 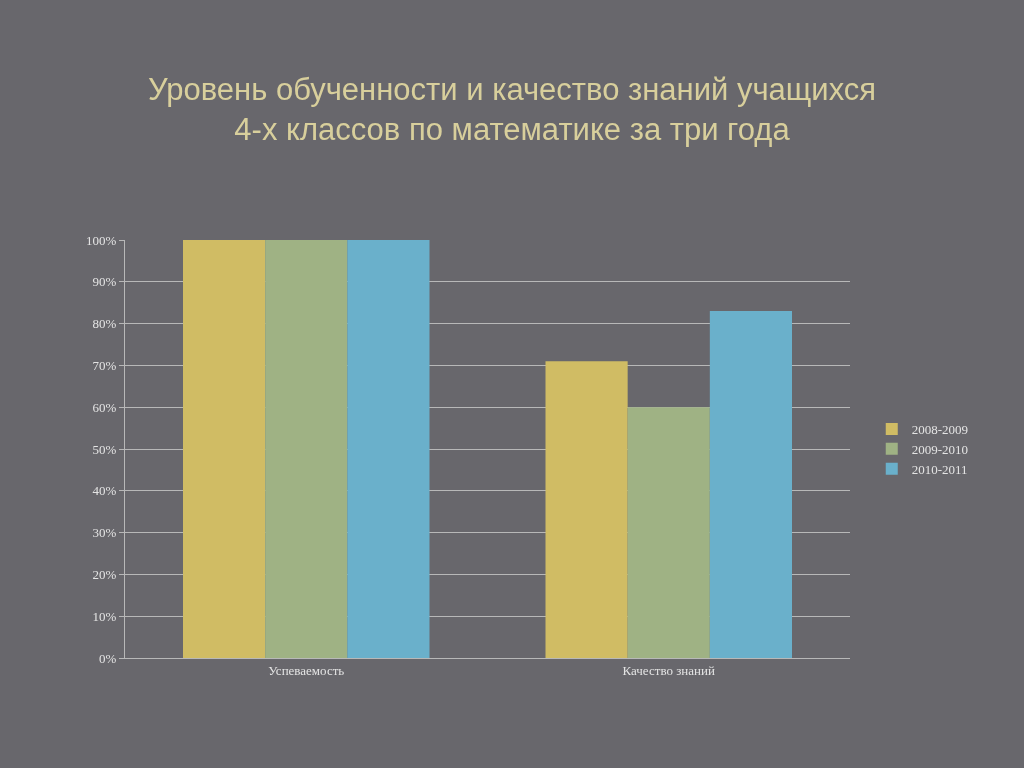 I want to click on y-tick-label: 30%, so click(x=104, y=533).